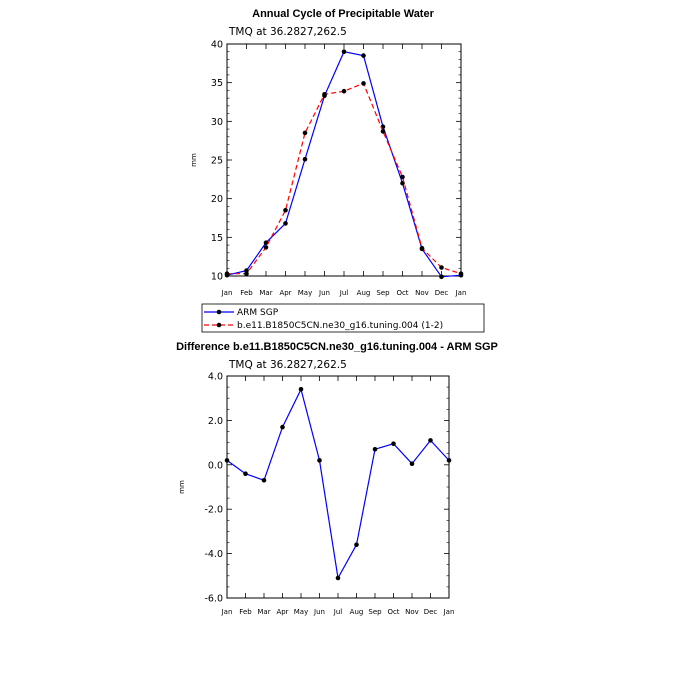 This screenshot has height=676, width=675. Describe the element at coordinates (213, 554) in the screenshot. I see `y-tick-label: -4.0` at that location.